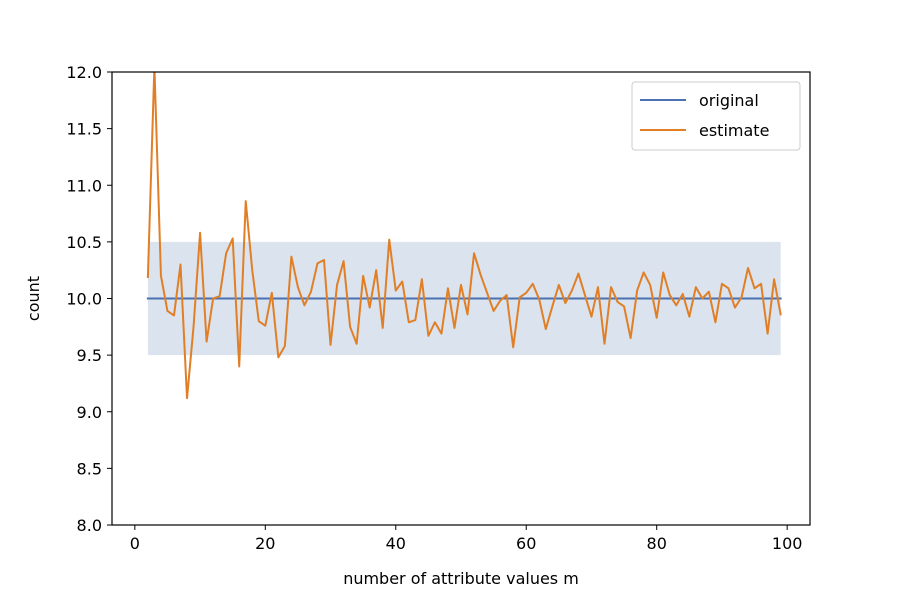 Image resolution: width=900 pixels, height=600 pixels. I want to click on y-tick-label: 9.0, so click(89, 412).